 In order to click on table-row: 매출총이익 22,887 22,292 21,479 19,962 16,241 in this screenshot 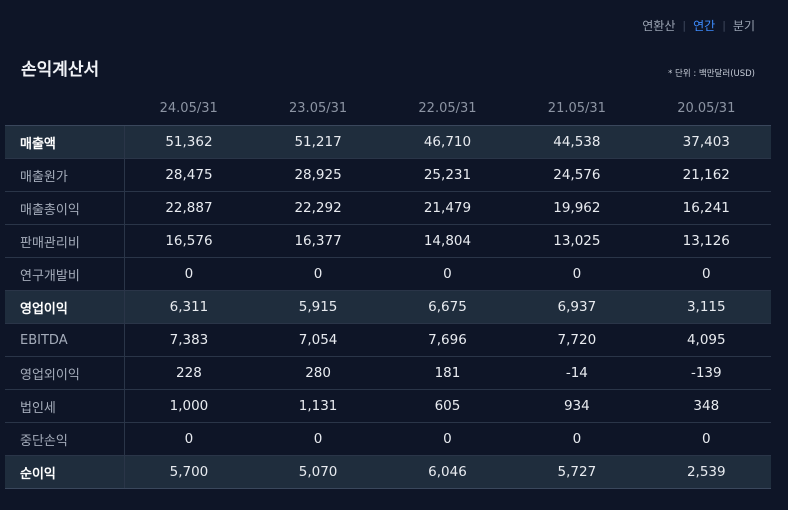, I will do `click(388, 208)`.